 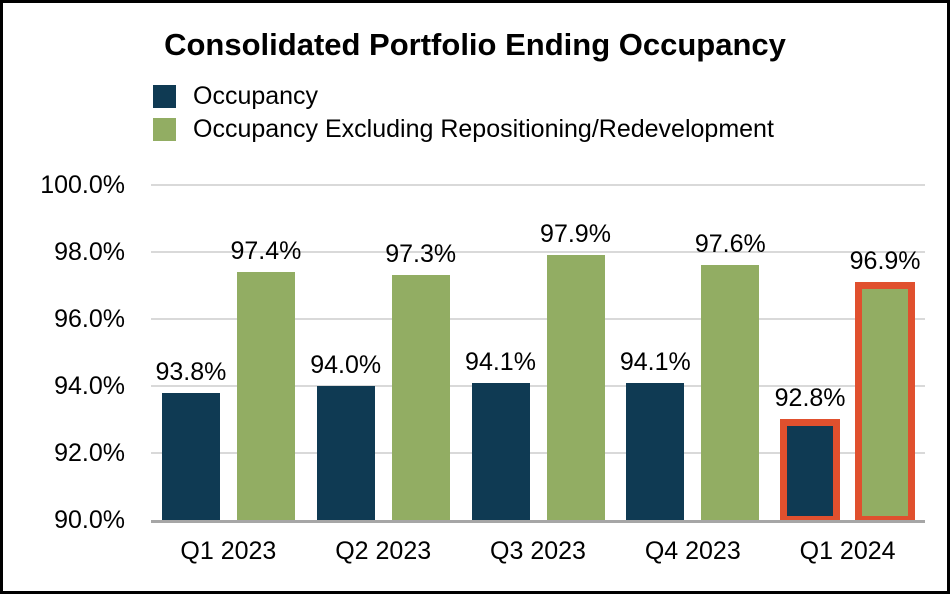 What do you see at coordinates (810, 398) in the screenshot?
I see `data-label-bar-occupancy-q1-2024: 92.8%` at bounding box center [810, 398].